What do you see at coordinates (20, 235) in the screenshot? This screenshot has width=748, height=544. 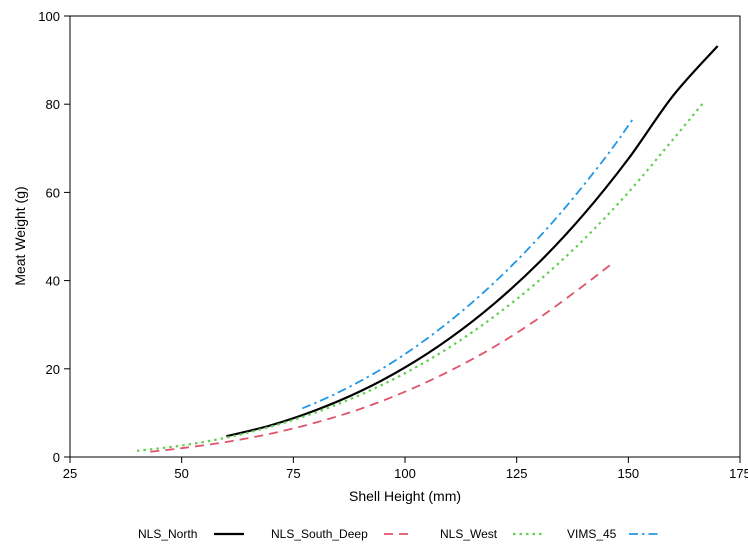 I see `y-axis-title: Meat Weight (g)` at bounding box center [20, 235].